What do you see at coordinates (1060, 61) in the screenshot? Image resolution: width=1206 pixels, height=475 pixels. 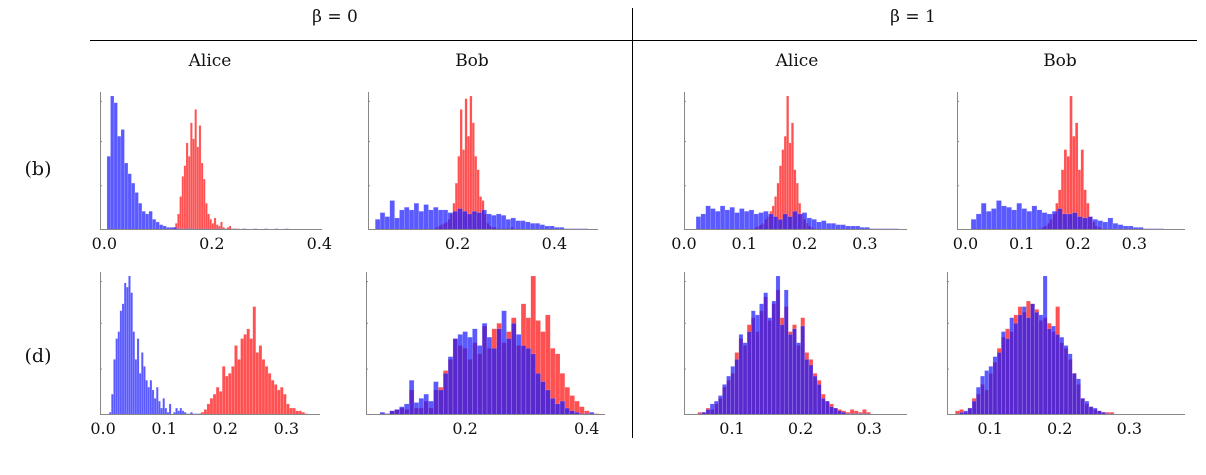 I see `col-label-bob-beta1: Bob` at bounding box center [1060, 61].